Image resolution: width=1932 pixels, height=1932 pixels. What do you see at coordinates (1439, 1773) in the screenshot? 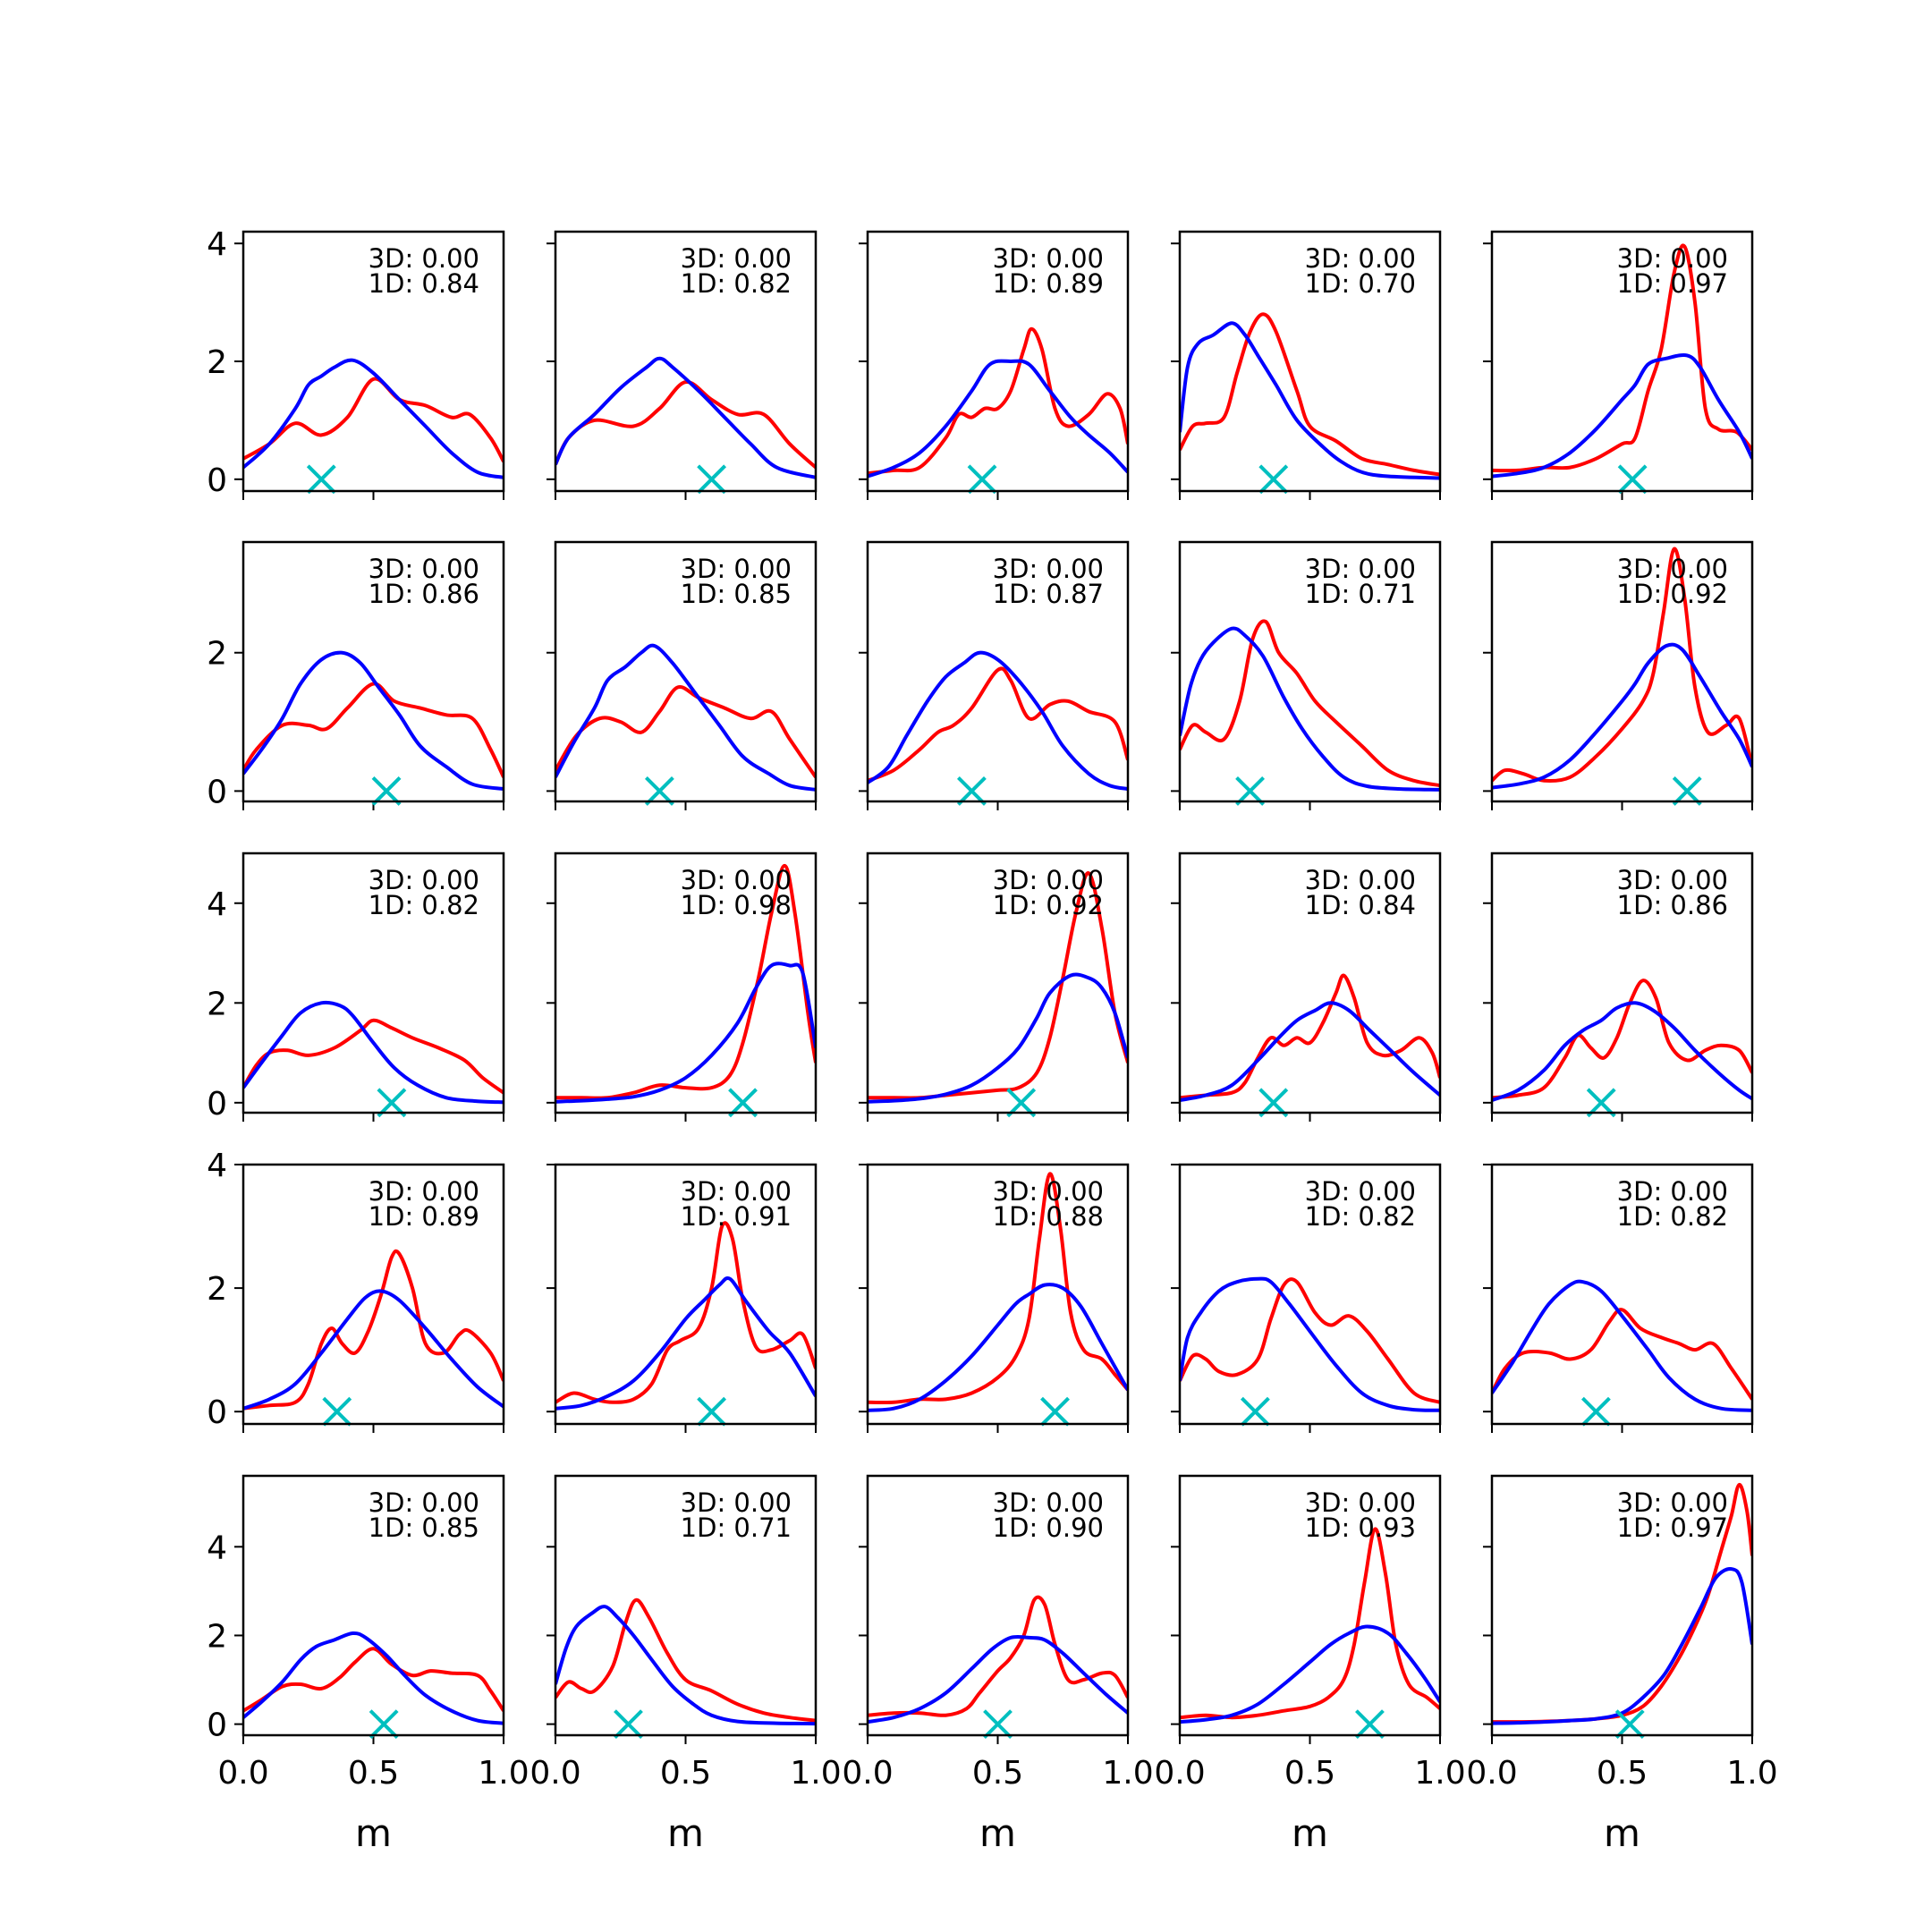
I see `x-tick-label: 1.0` at bounding box center [1439, 1773].